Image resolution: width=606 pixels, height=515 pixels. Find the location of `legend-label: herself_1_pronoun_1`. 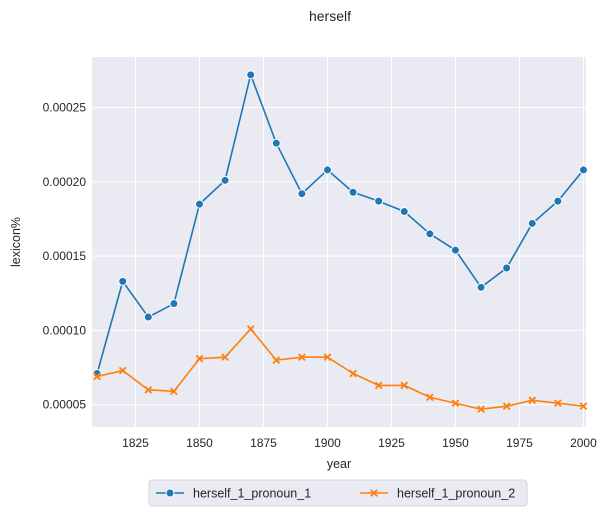

legend-label: herself_1_pronoun_1 is located at coordinates (252, 494).